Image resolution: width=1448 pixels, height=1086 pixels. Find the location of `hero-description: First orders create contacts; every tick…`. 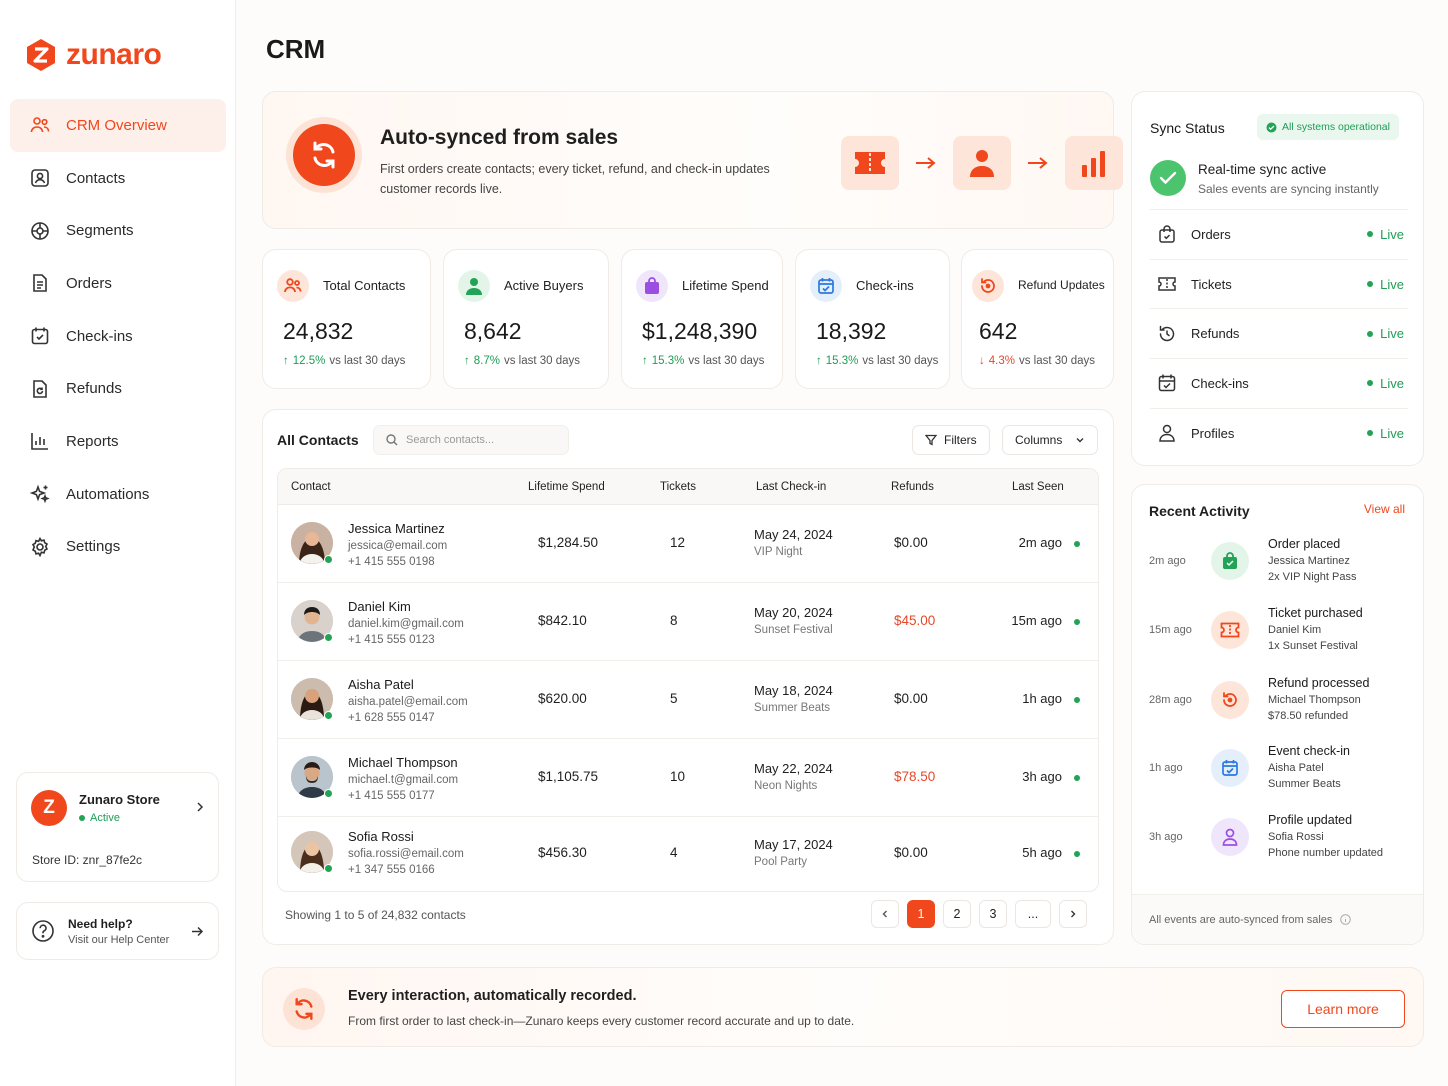

hero-description: First orders create contacts; every tick… is located at coordinates (575, 179).